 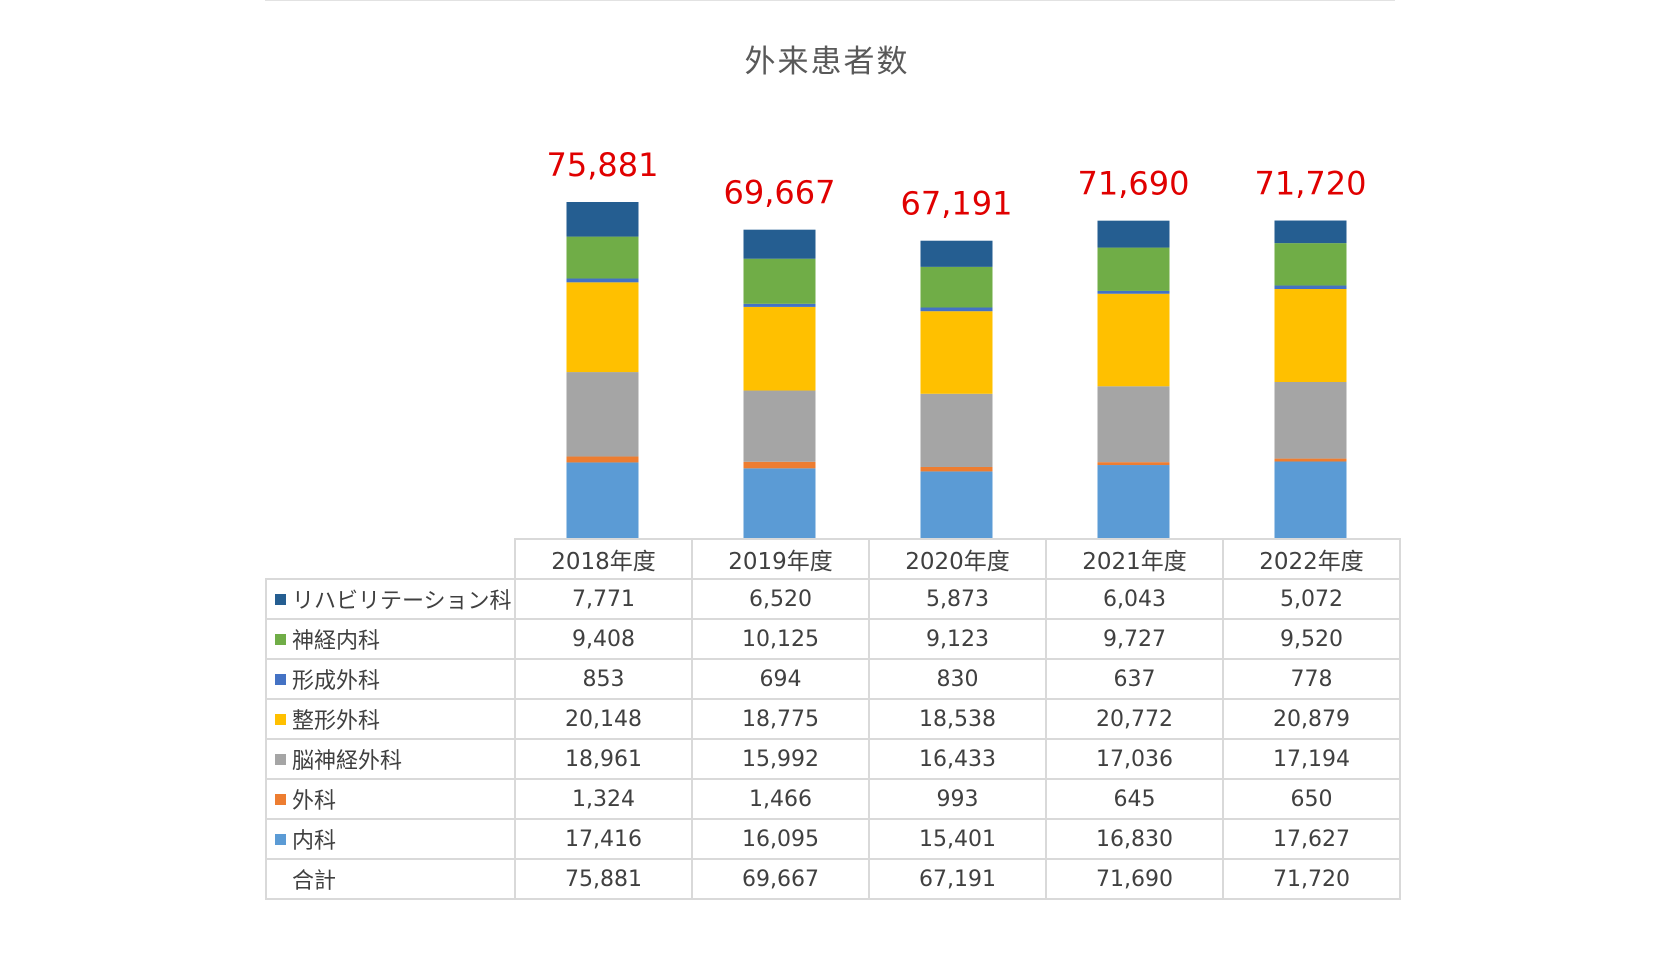 I want to click on category-label-2: 2019年度, so click(x=780, y=559).